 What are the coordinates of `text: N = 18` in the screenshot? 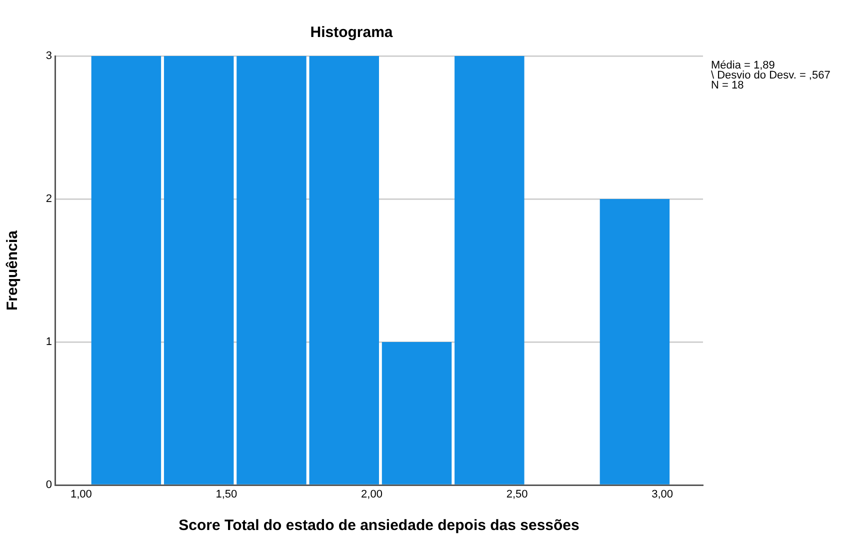 It's located at (727, 86).